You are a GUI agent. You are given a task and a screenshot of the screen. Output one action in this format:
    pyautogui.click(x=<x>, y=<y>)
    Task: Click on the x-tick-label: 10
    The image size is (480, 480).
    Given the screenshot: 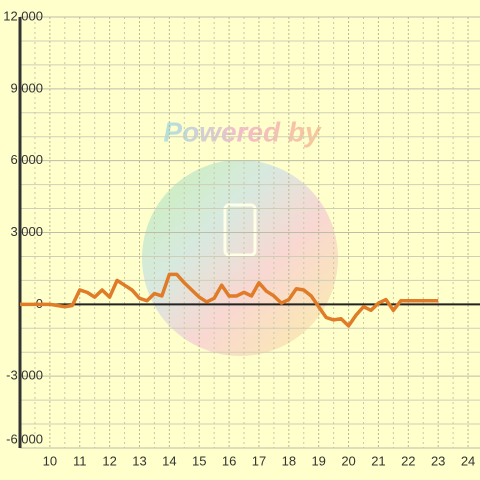 What is the action you would take?
    pyautogui.click(x=50, y=460)
    